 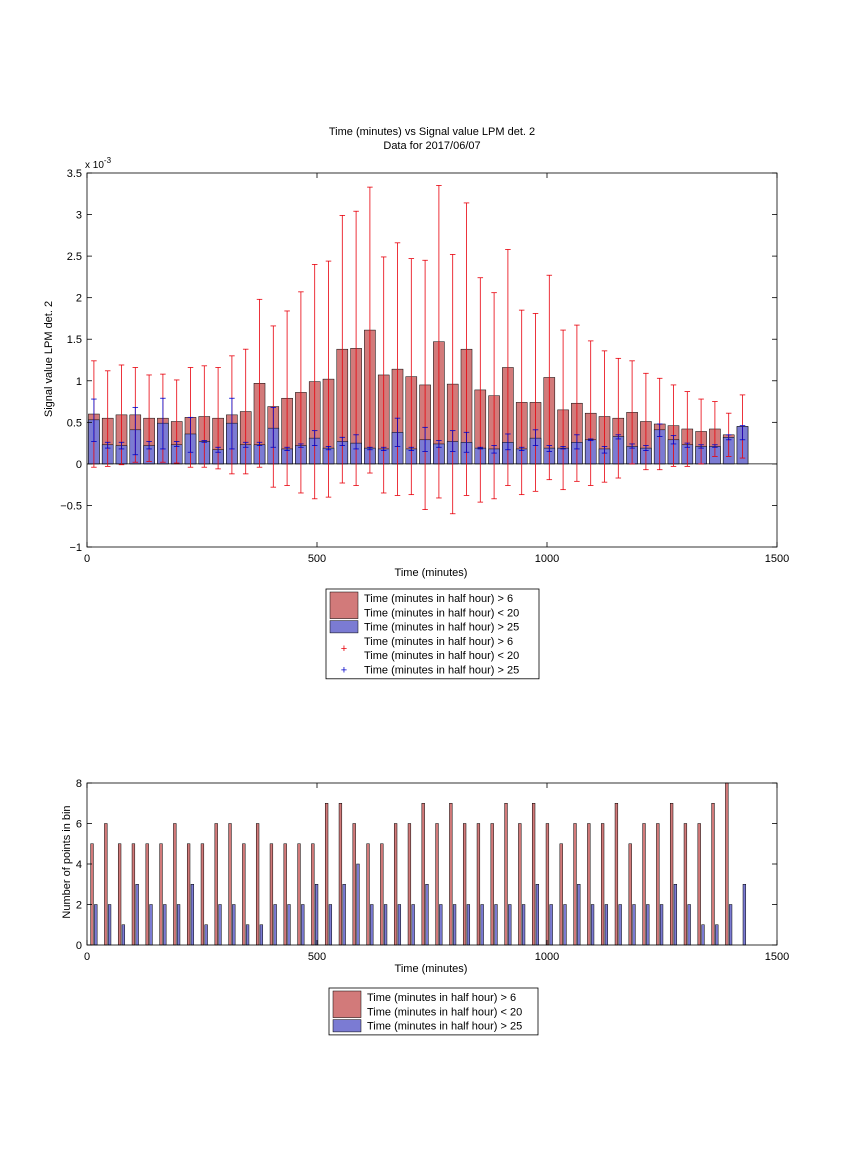 I want to click on top-legend-label: Time (minutes in half hour) > 25, so click(x=441, y=628).